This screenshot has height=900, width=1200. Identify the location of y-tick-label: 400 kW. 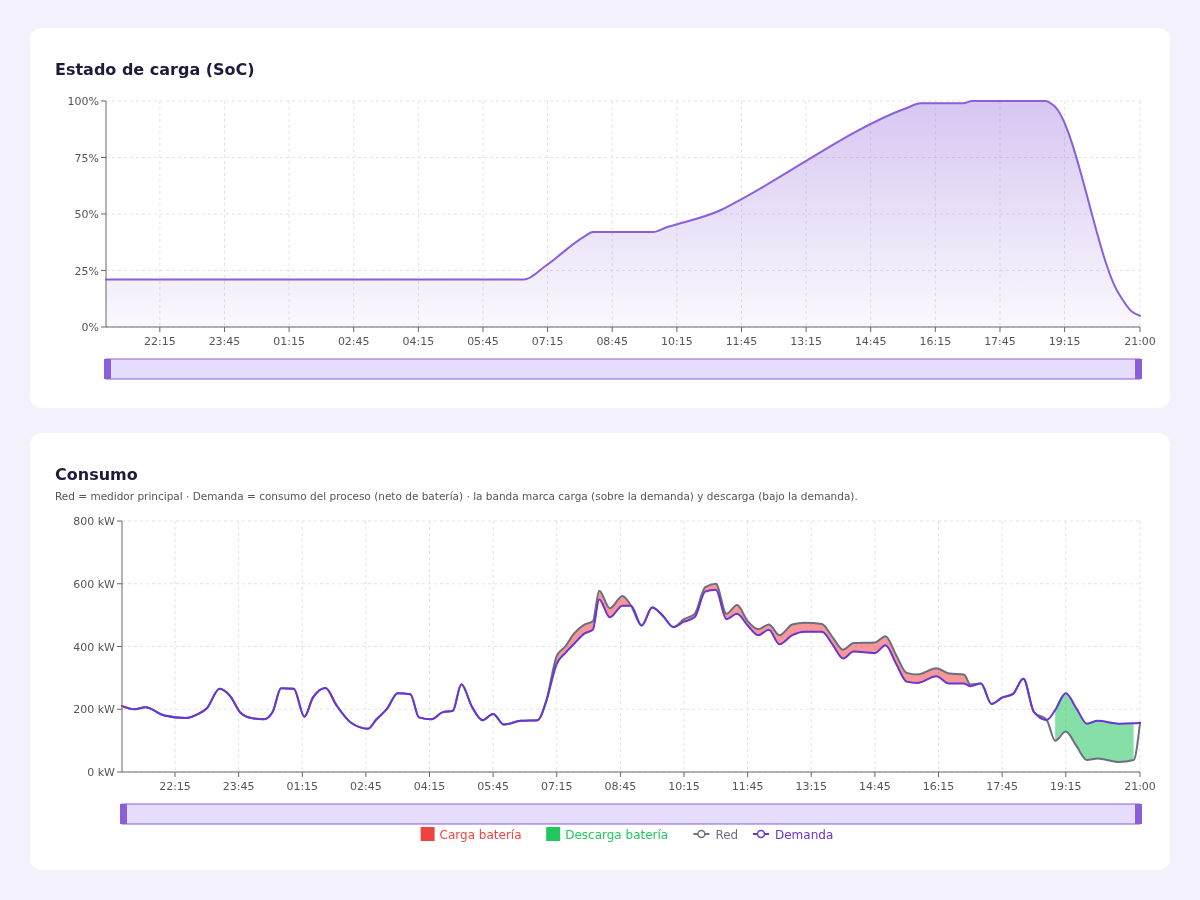
(94, 647).